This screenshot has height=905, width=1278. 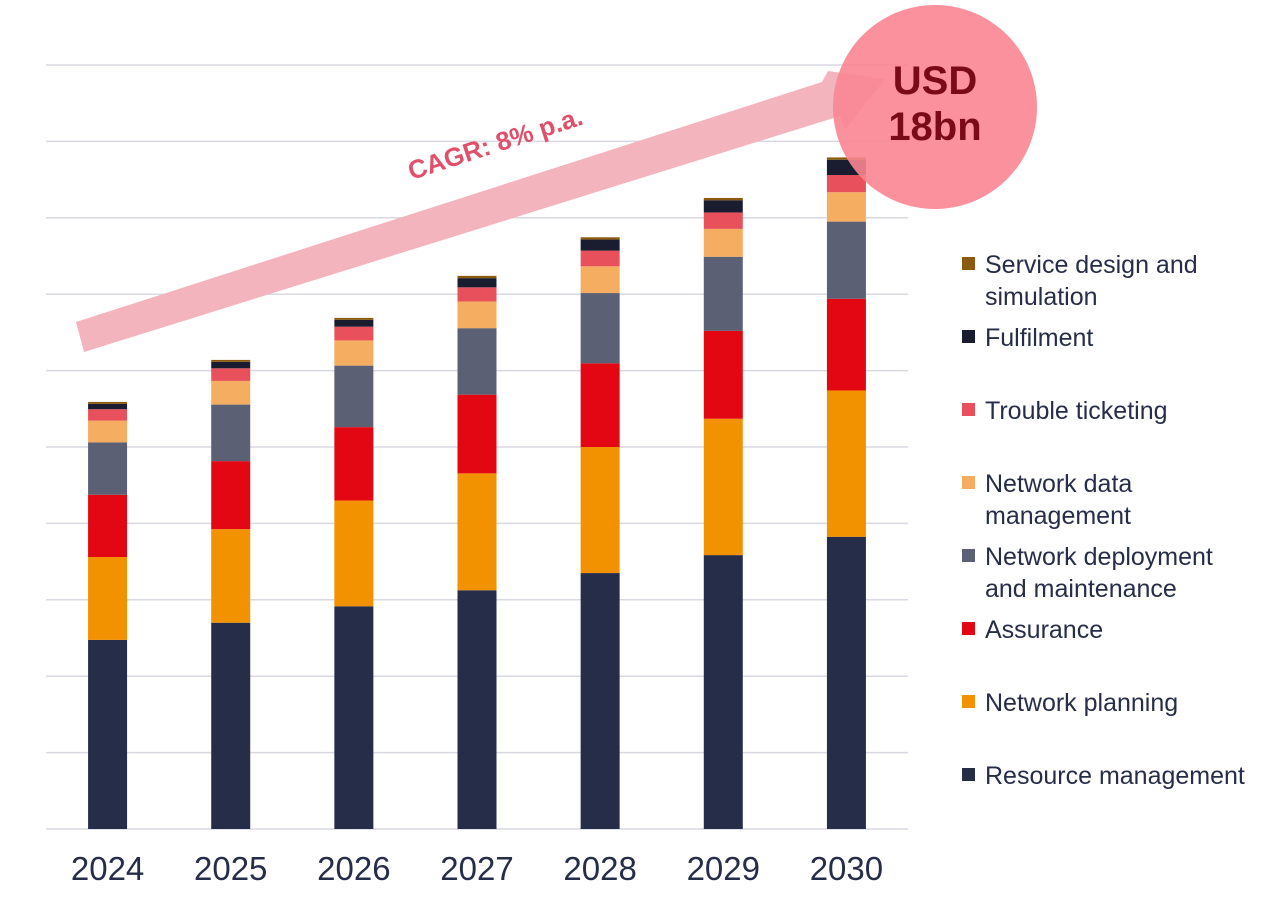 What do you see at coordinates (1076, 411) in the screenshot?
I see `legend-label: Trouble ticketing` at bounding box center [1076, 411].